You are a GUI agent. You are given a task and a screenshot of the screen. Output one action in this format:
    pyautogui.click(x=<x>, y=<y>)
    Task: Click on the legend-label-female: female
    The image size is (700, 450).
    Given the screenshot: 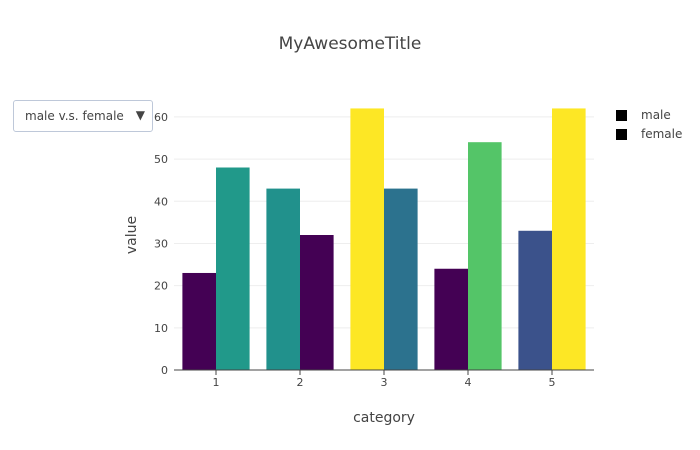 What is the action you would take?
    pyautogui.click(x=662, y=134)
    